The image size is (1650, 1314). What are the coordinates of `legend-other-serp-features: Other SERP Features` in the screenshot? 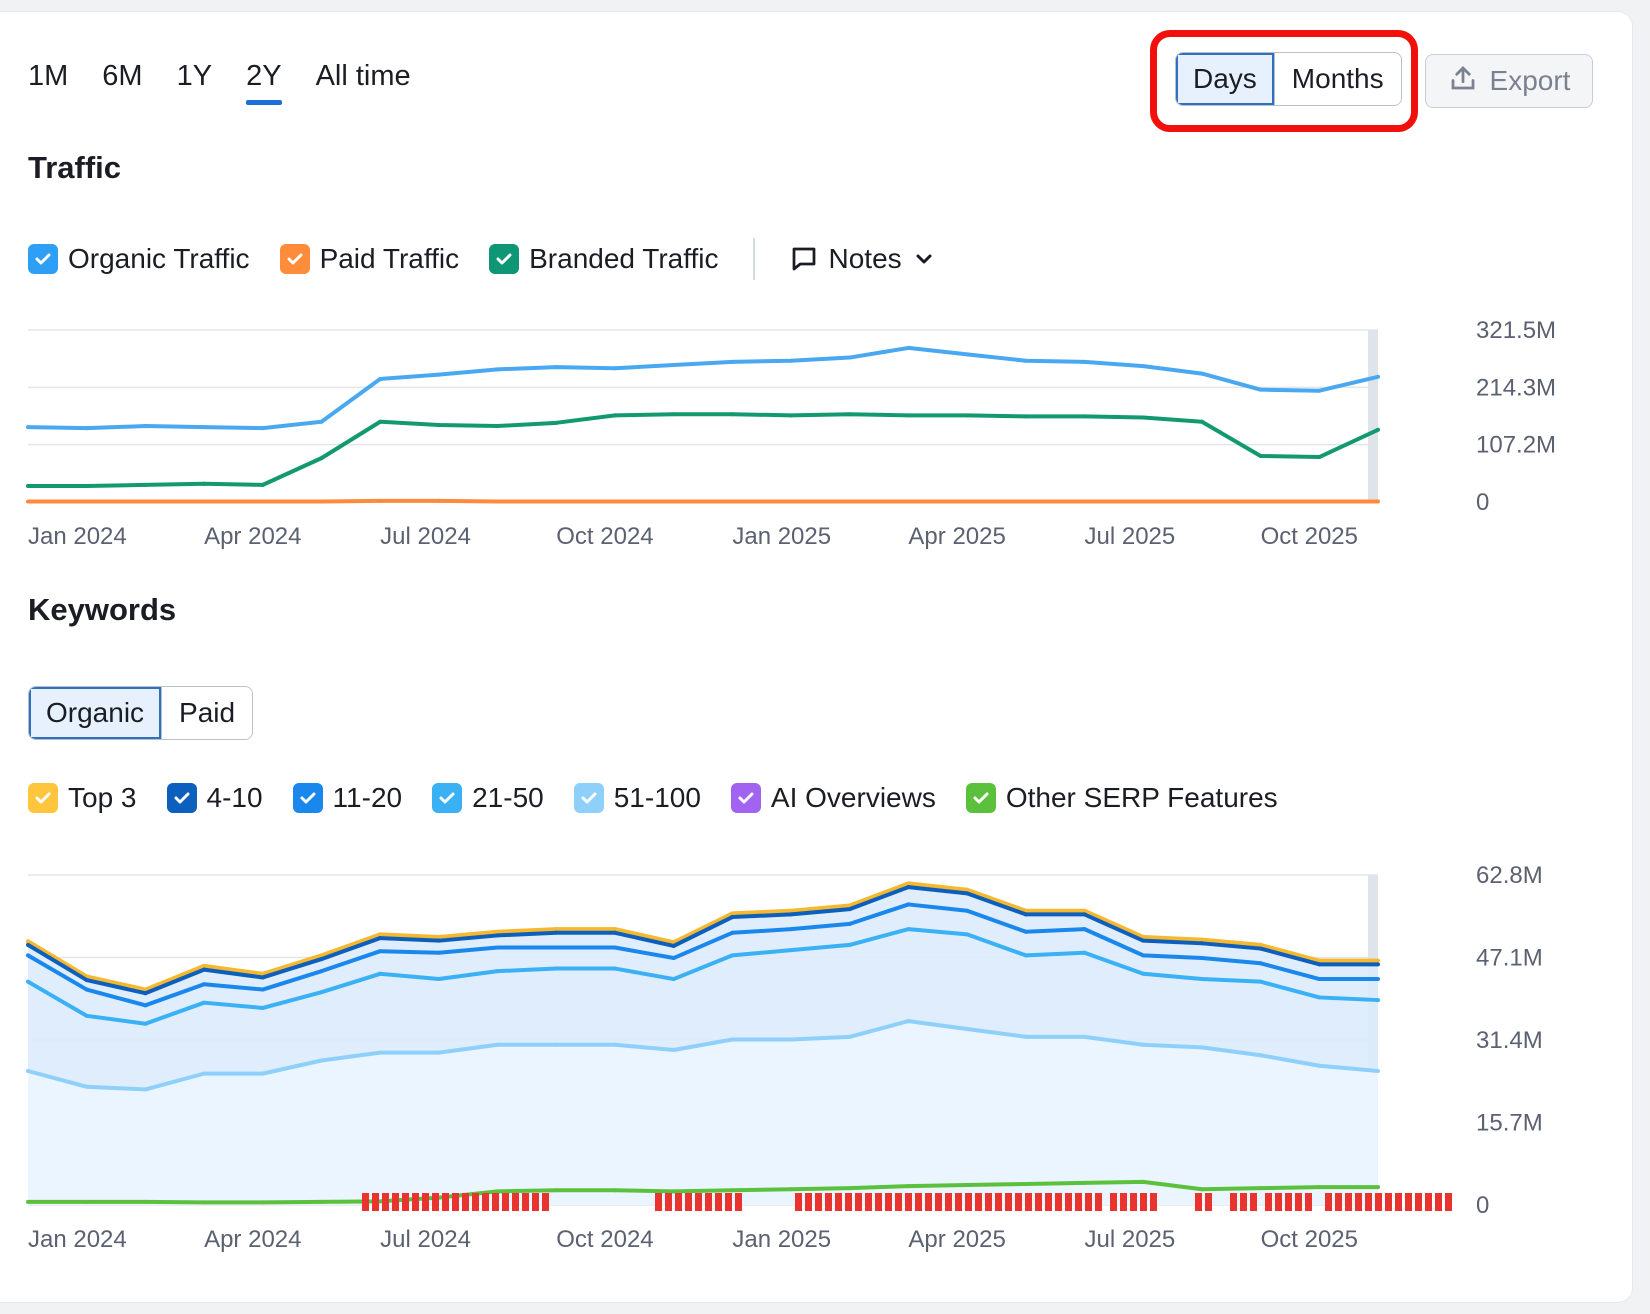 It's located at (1121, 798).